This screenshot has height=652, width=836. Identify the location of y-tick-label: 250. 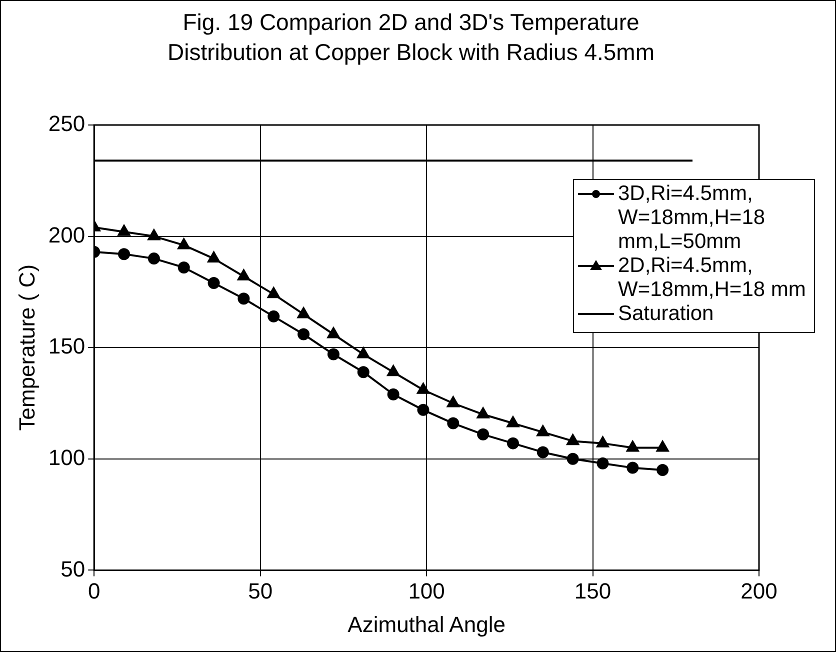
(67, 123).